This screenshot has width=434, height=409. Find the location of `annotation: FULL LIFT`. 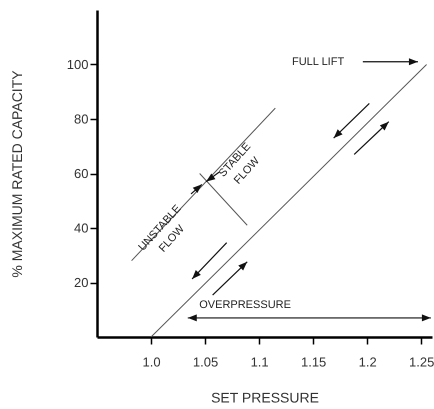

annotation: FULL LIFT is located at coordinates (318, 62).